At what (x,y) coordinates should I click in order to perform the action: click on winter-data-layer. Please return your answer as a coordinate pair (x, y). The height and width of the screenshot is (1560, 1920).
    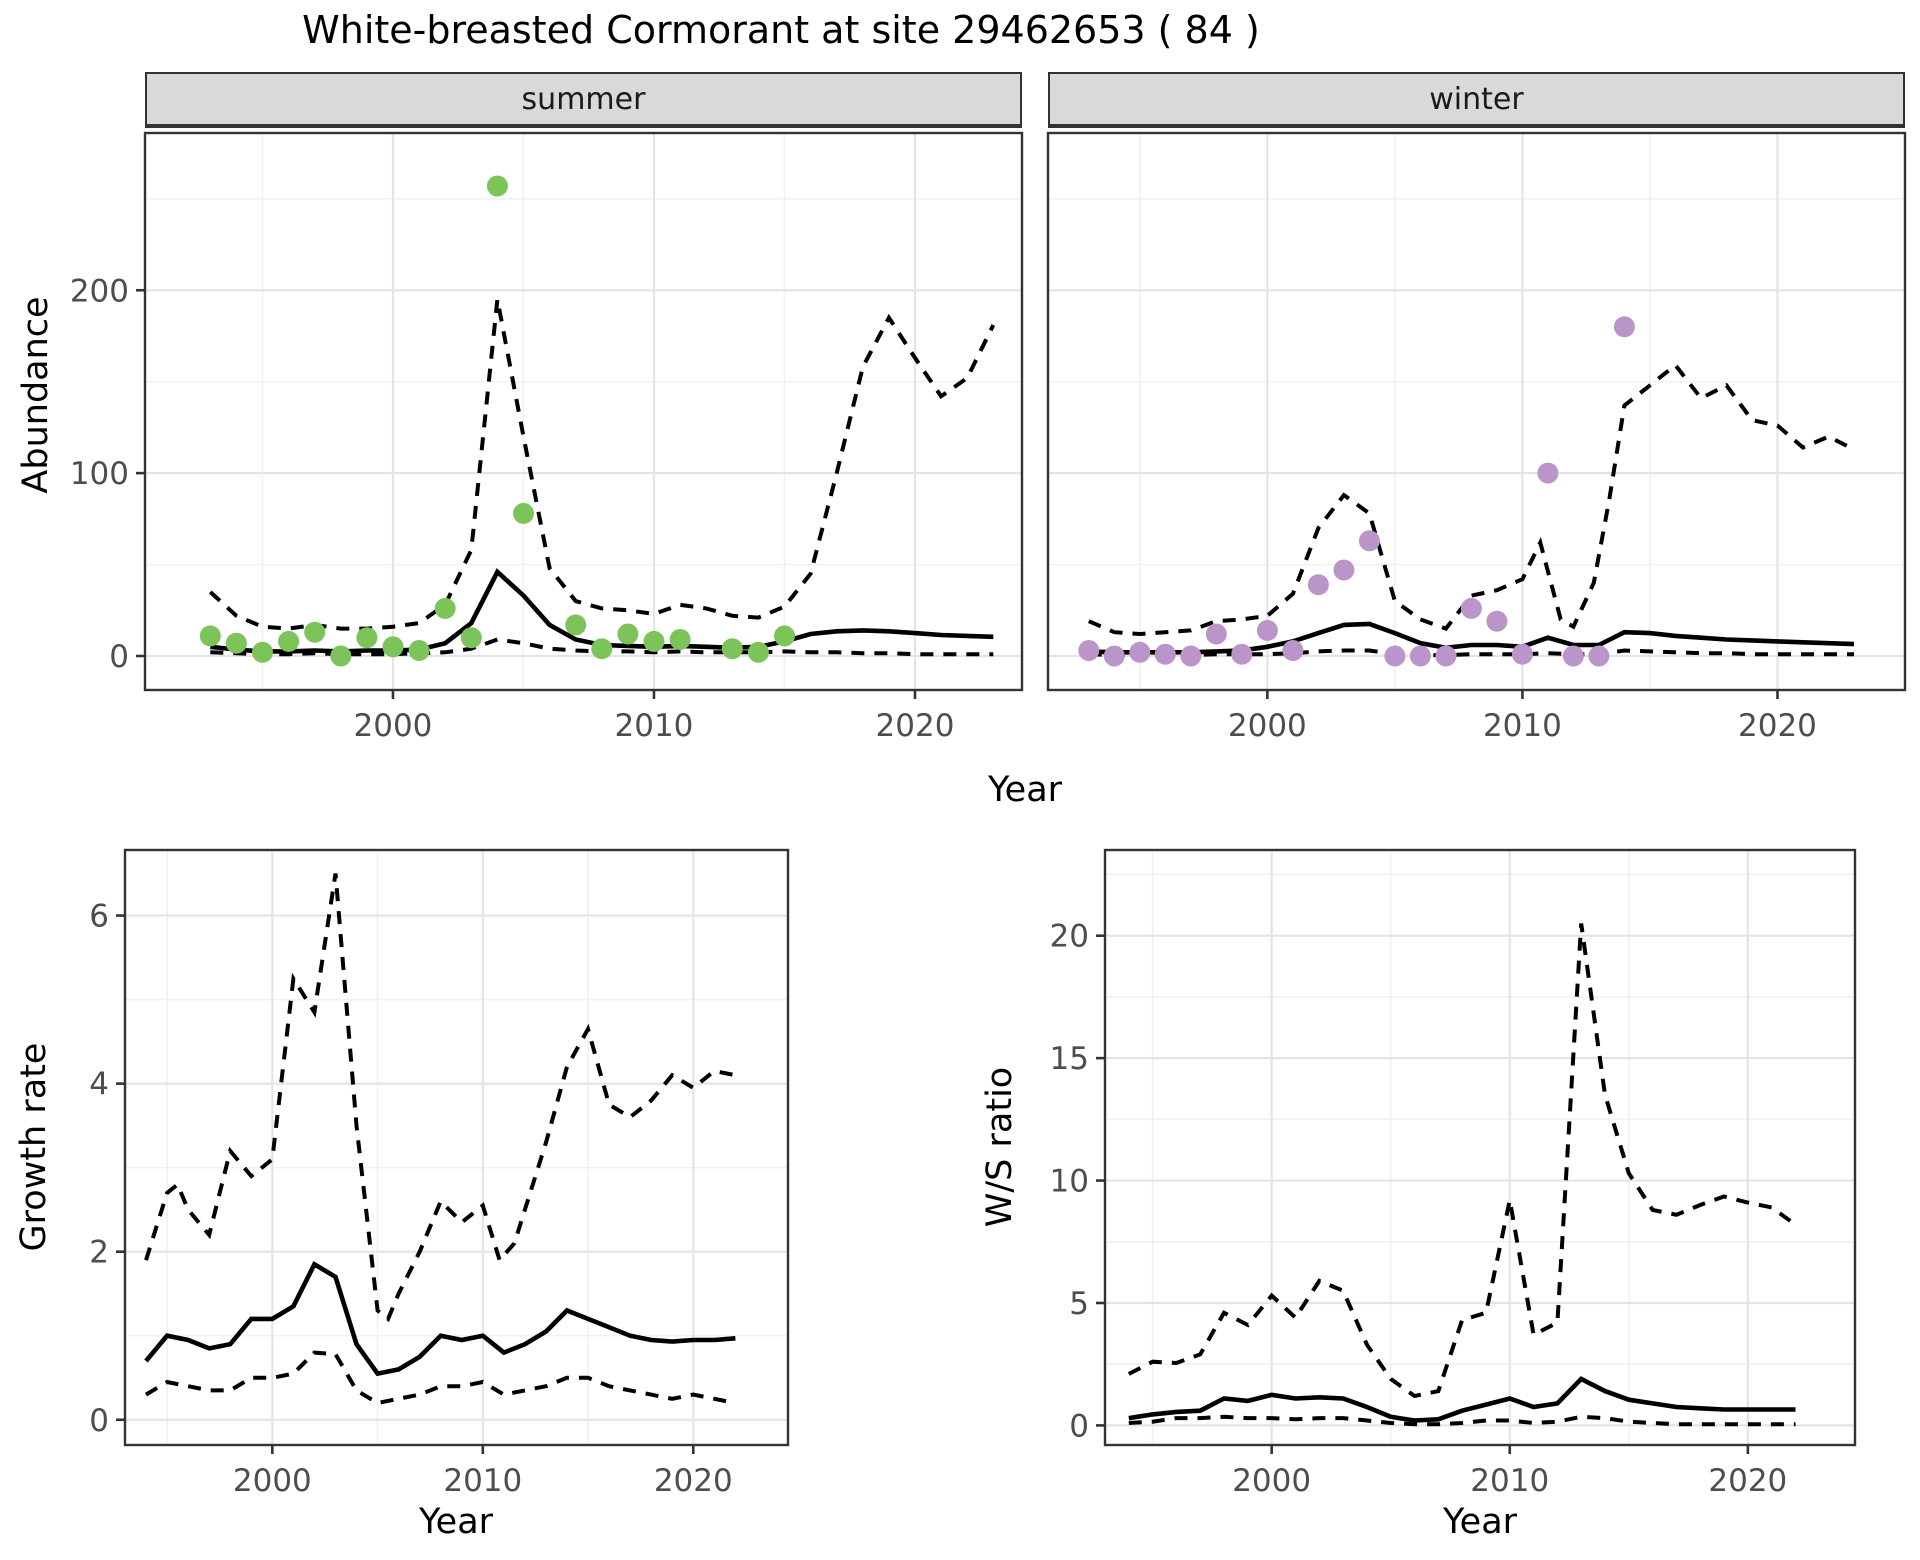
    Looking at the image, I should click on (1466, 491).